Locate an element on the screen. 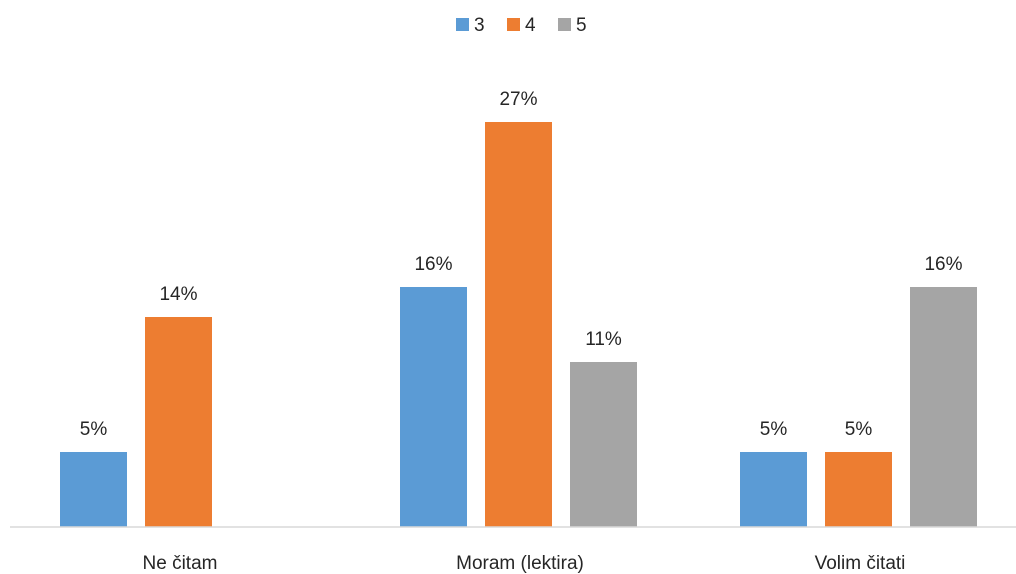 The image size is (1016, 574). category-labels-group: Ne čitam Moram (lektira) Volim čitati is located at coordinates (524, 563).